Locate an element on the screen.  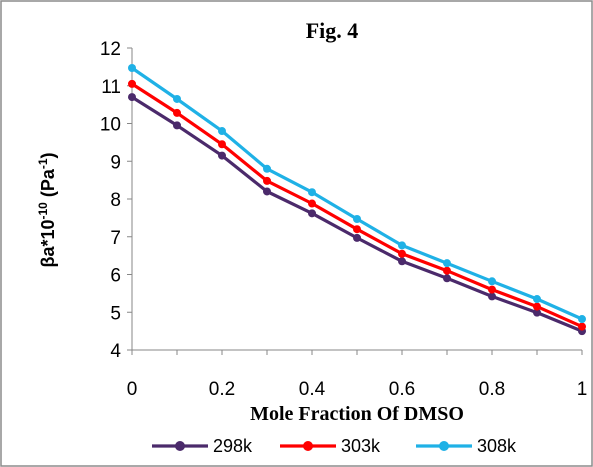
x-tick-label: 1 is located at coordinates (582, 389).